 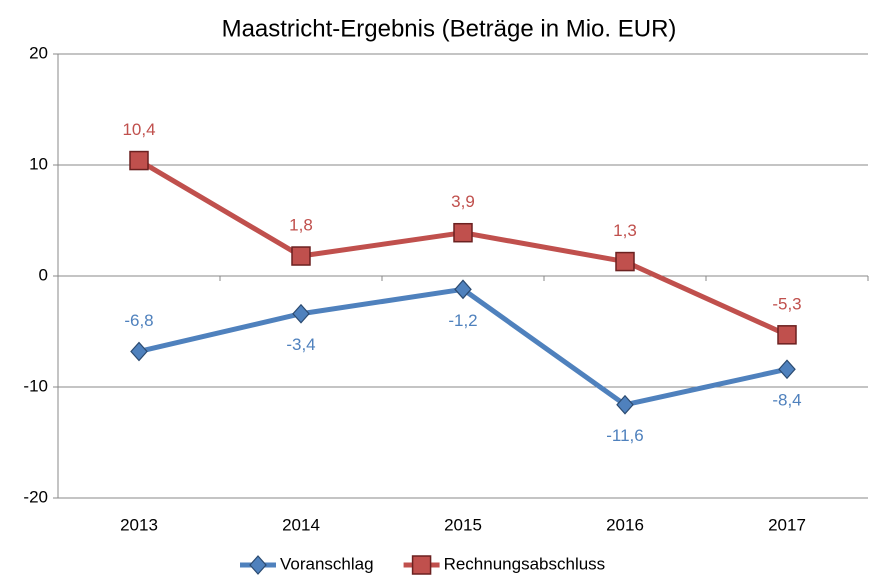 What do you see at coordinates (301, 225) in the screenshot?
I see `data-label: 1,8` at bounding box center [301, 225].